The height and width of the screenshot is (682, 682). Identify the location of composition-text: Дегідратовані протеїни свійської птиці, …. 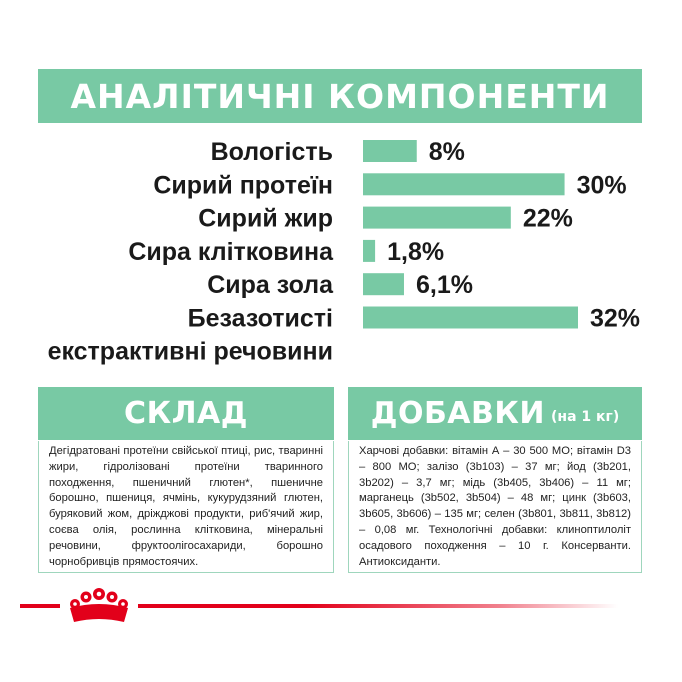
(186, 507).